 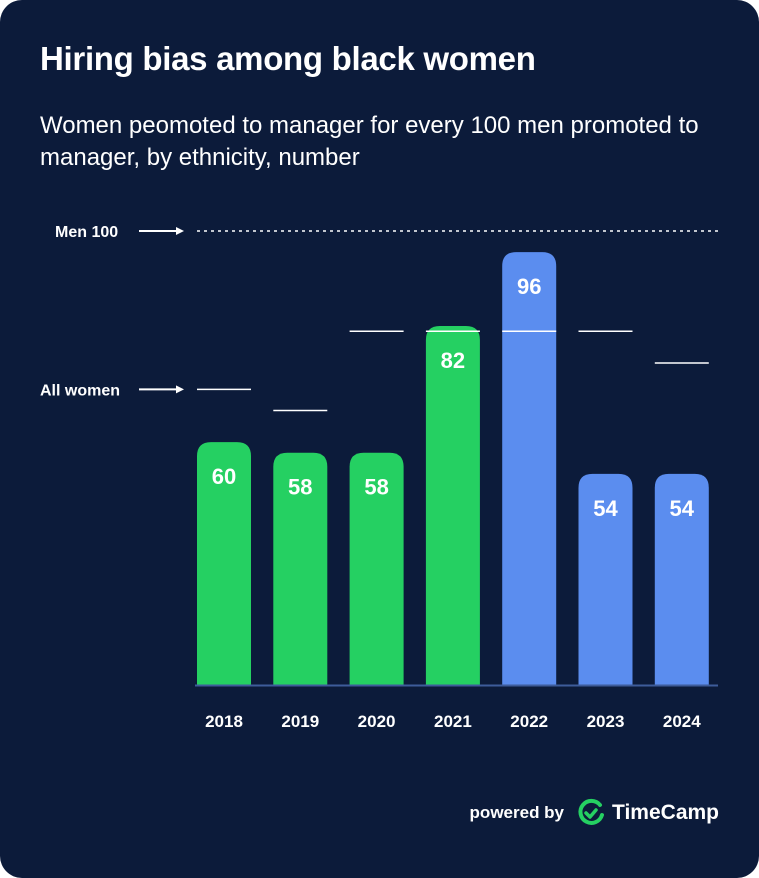 What do you see at coordinates (681, 579) in the screenshot?
I see `bar-2024` at bounding box center [681, 579].